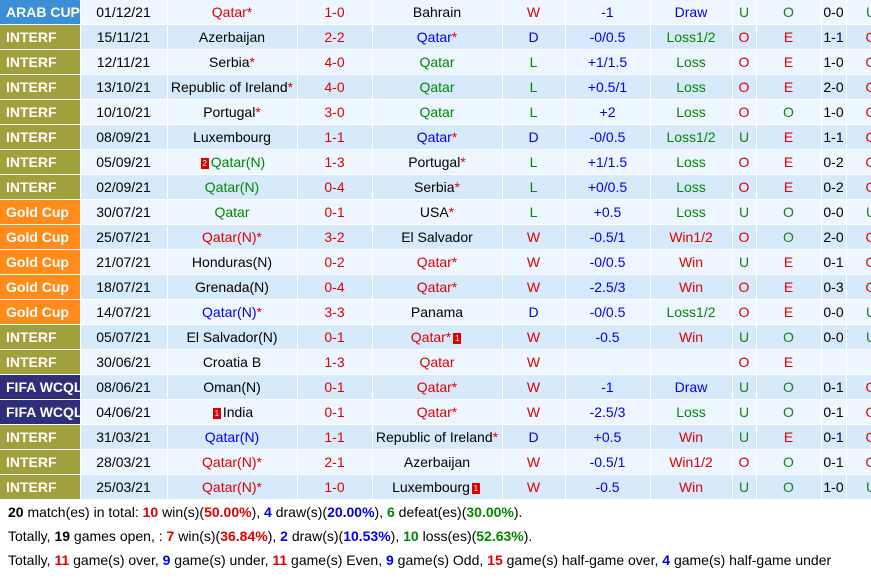  Describe the element at coordinates (232, 412) in the screenshot. I see `home-team: 1 India` at that location.